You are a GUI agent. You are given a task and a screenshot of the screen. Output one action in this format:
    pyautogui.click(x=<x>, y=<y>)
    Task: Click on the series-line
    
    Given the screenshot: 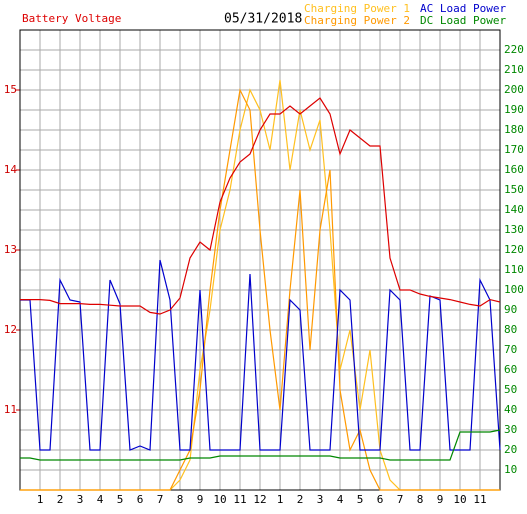 What is the action you would take?
    pyautogui.click(x=260, y=445)
    